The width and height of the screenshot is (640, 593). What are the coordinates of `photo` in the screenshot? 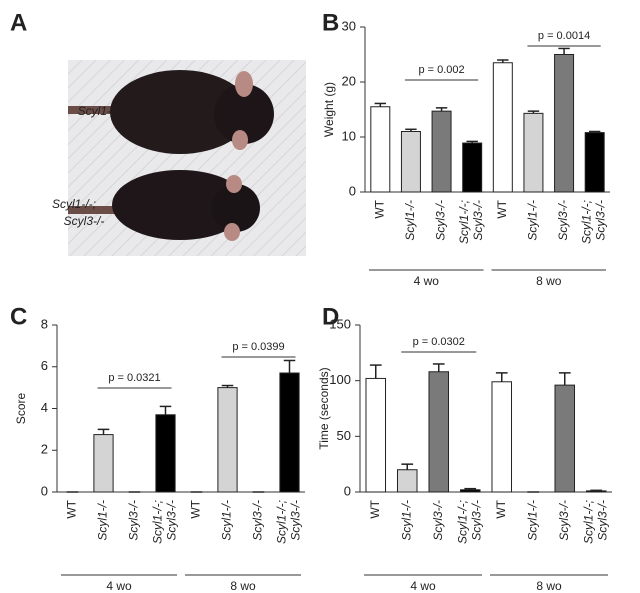 It's located at (187, 158).